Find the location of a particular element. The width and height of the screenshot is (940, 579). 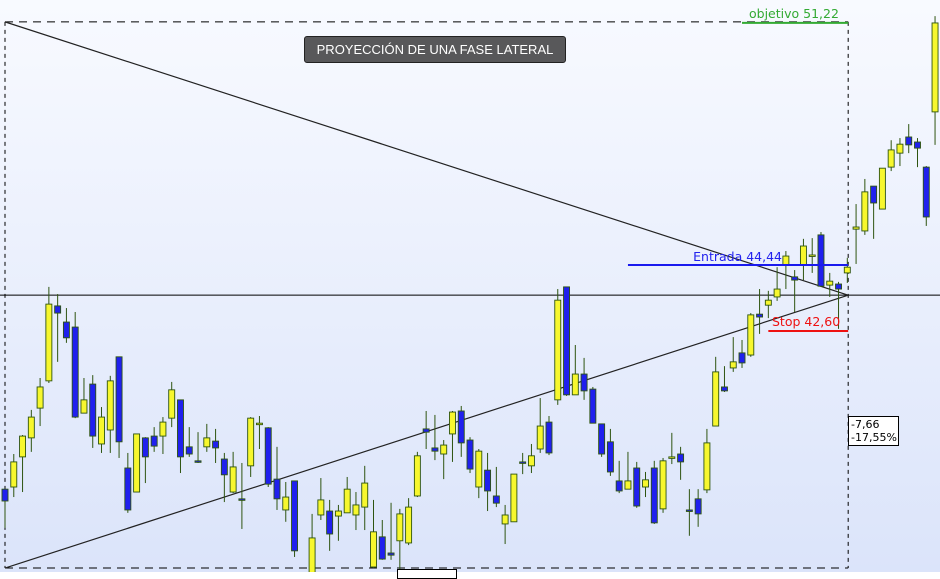

measure-change-pct: -17,55% is located at coordinates (874, 437).